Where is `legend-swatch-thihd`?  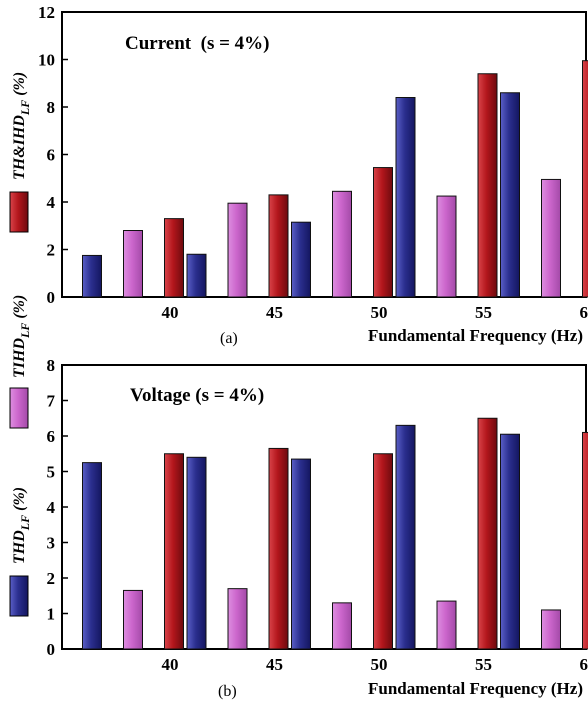 legend-swatch-thihd is located at coordinates (19, 212).